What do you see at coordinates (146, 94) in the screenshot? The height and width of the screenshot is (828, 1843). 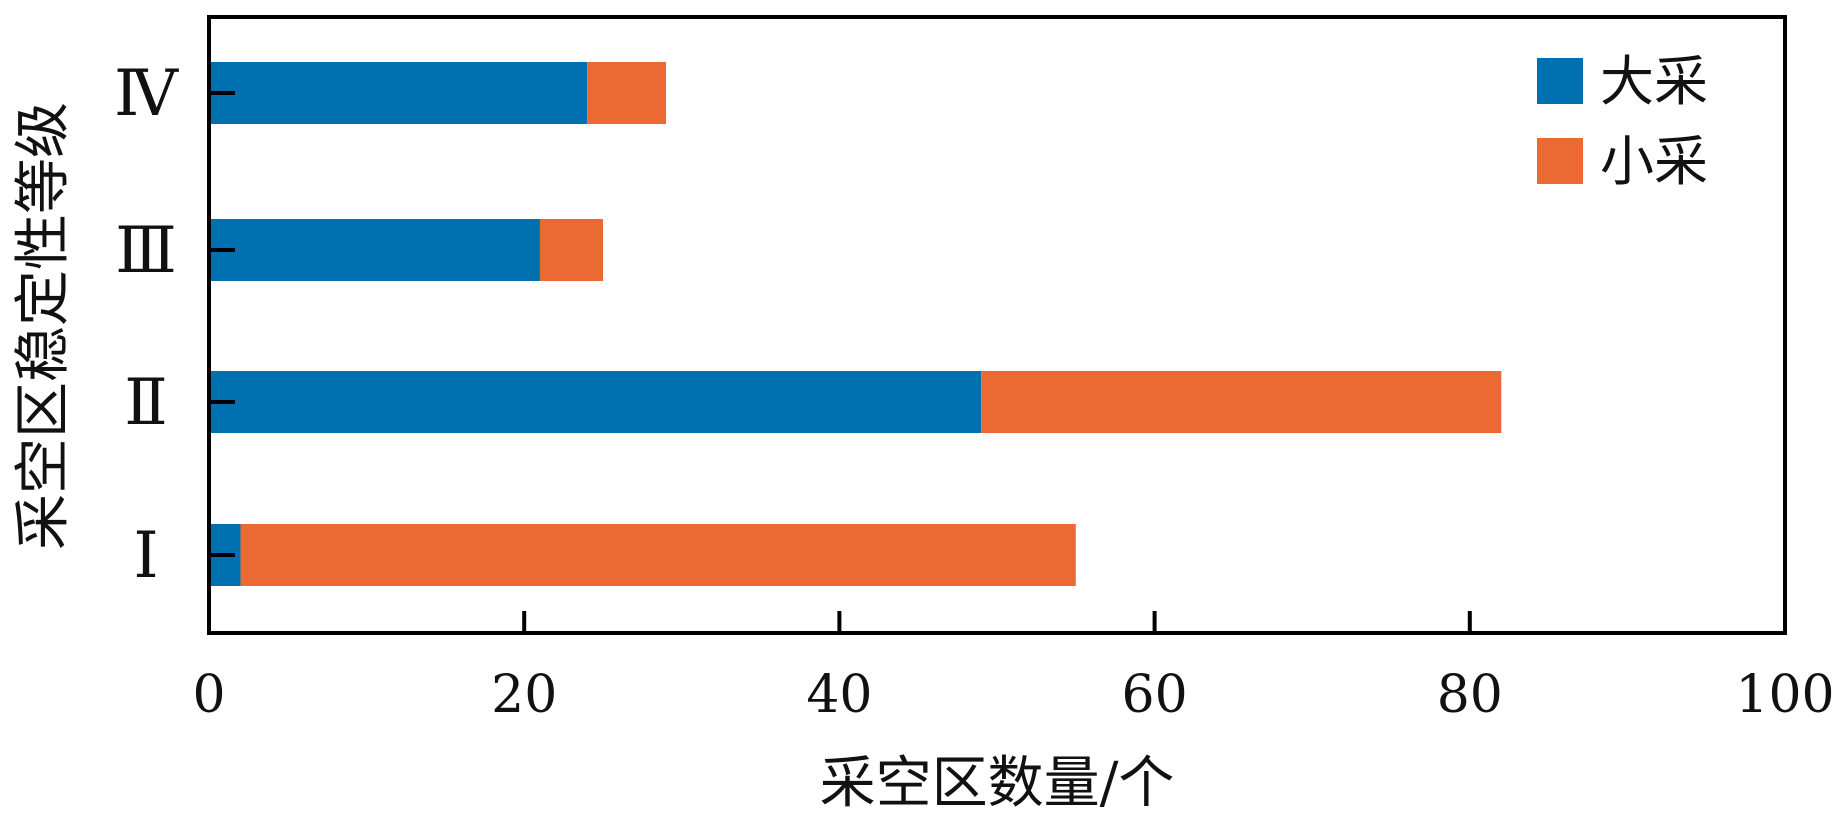 I see `y-tick-label: Ⅳ` at bounding box center [146, 94].